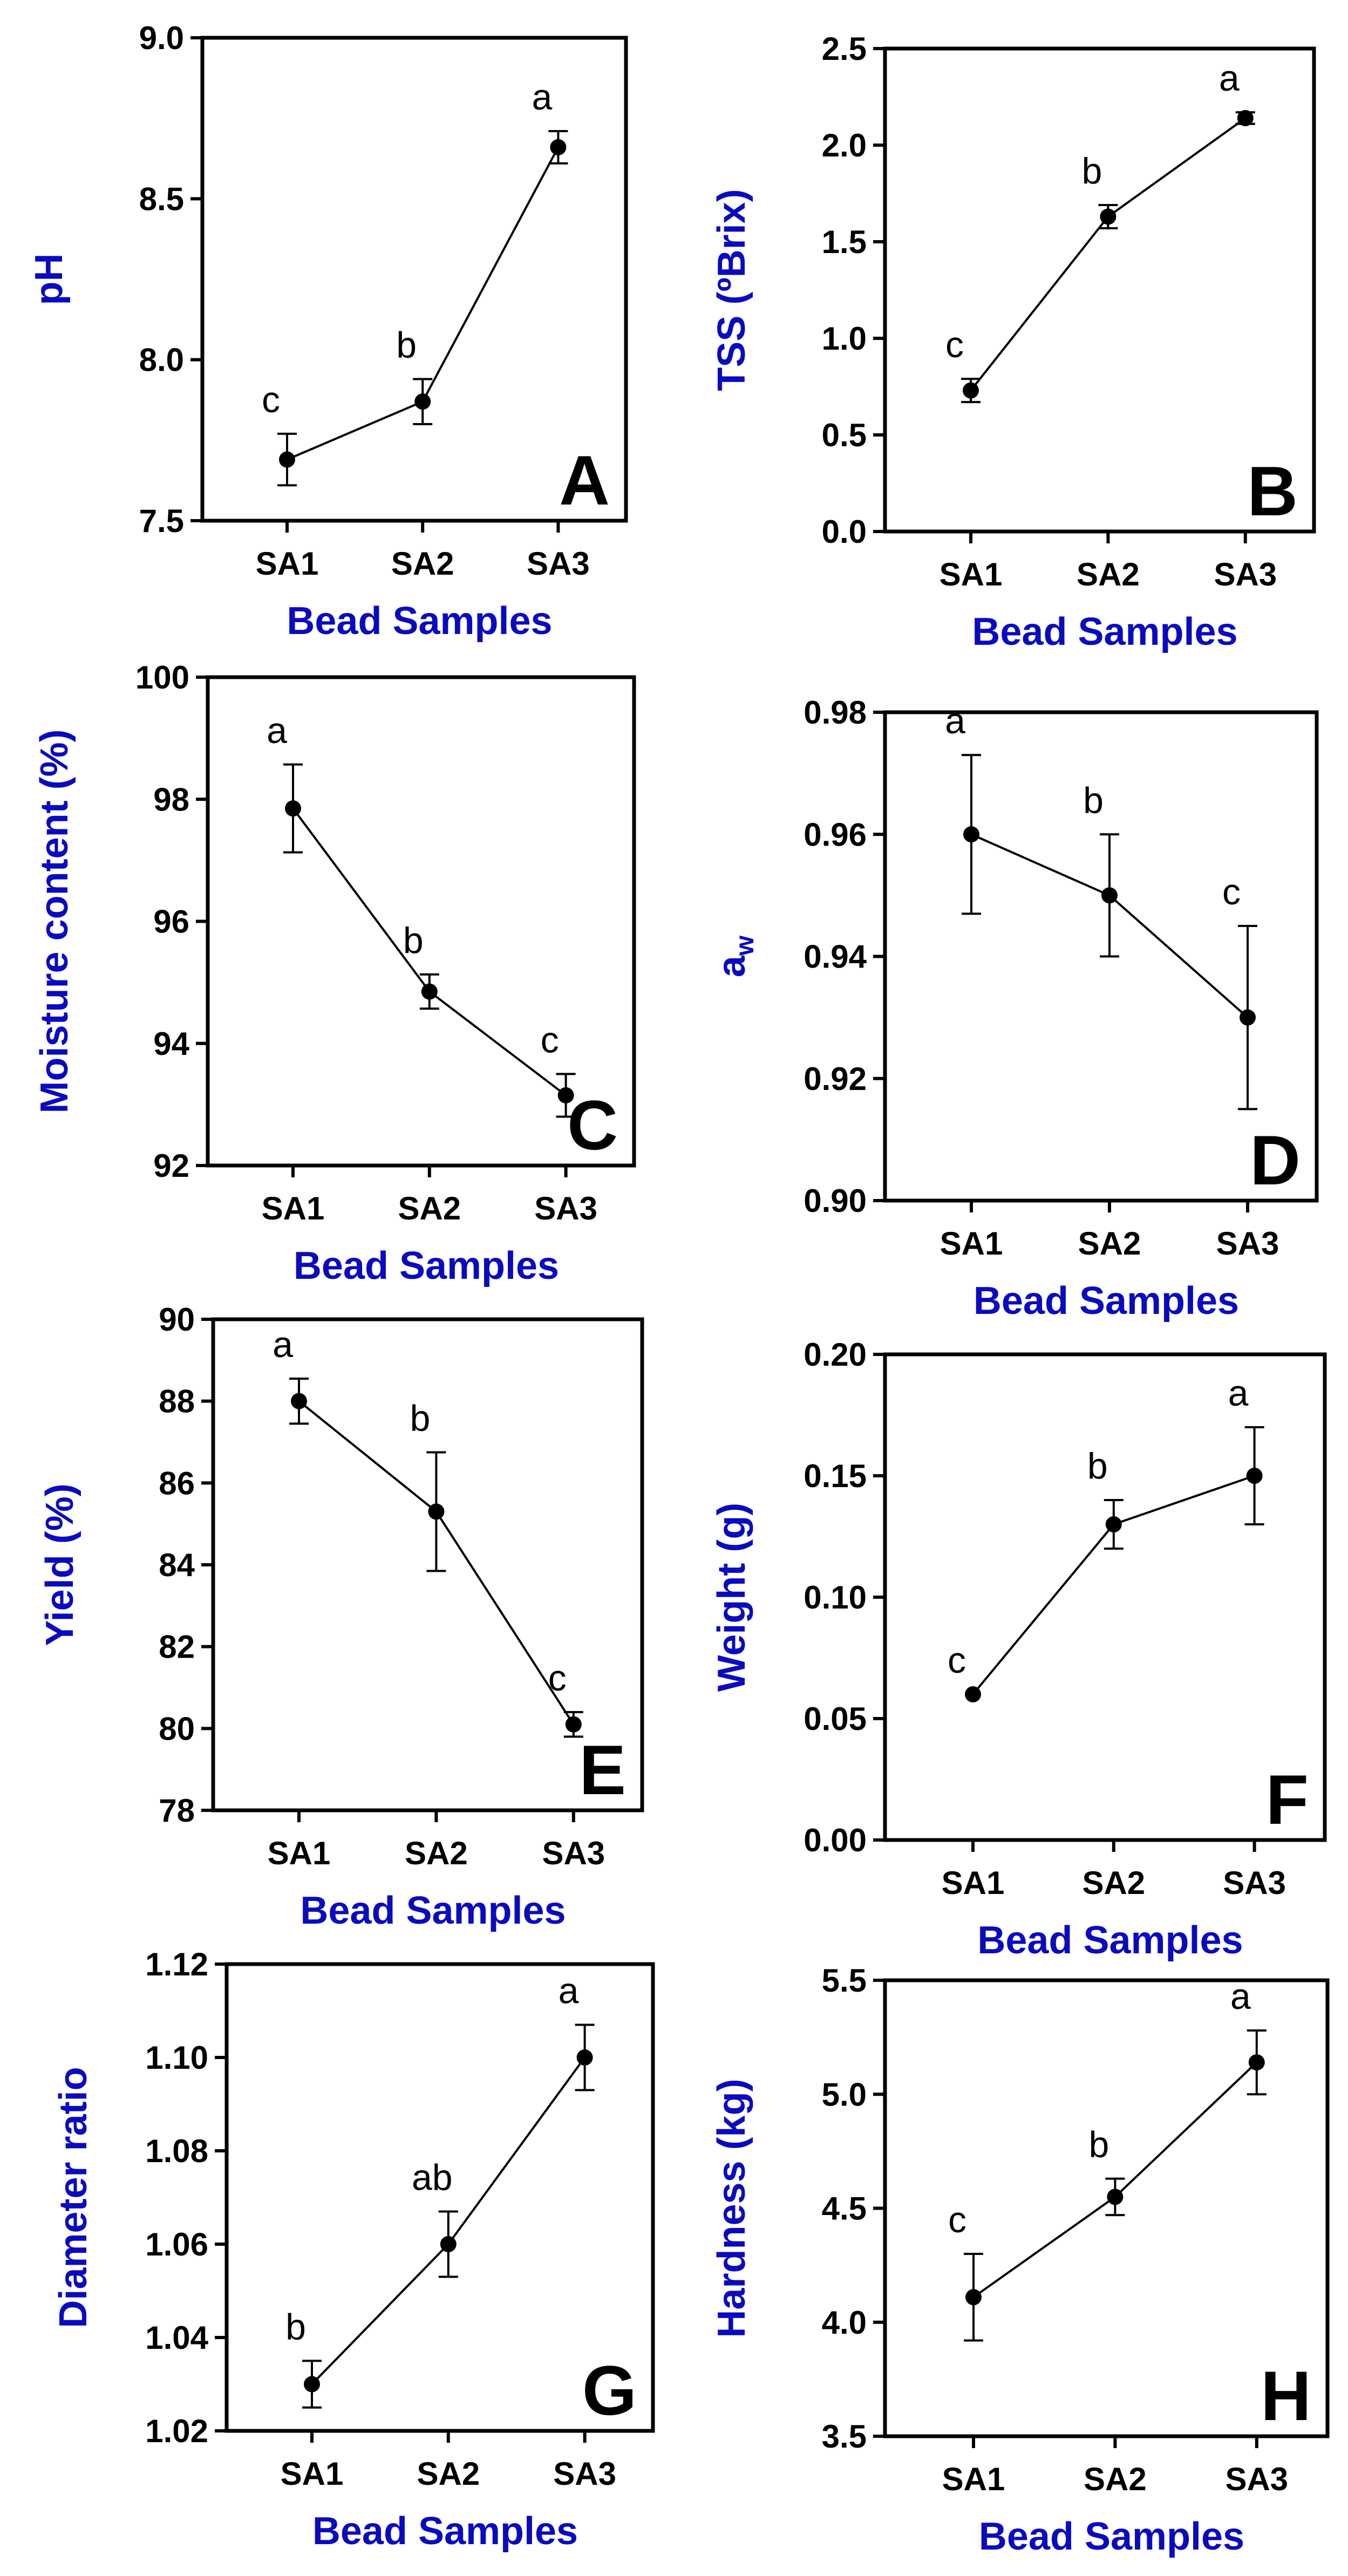 The height and width of the screenshot is (2576, 1348). What do you see at coordinates (161, 360) in the screenshot?
I see `panel-a-ytick-label: 8.0` at bounding box center [161, 360].